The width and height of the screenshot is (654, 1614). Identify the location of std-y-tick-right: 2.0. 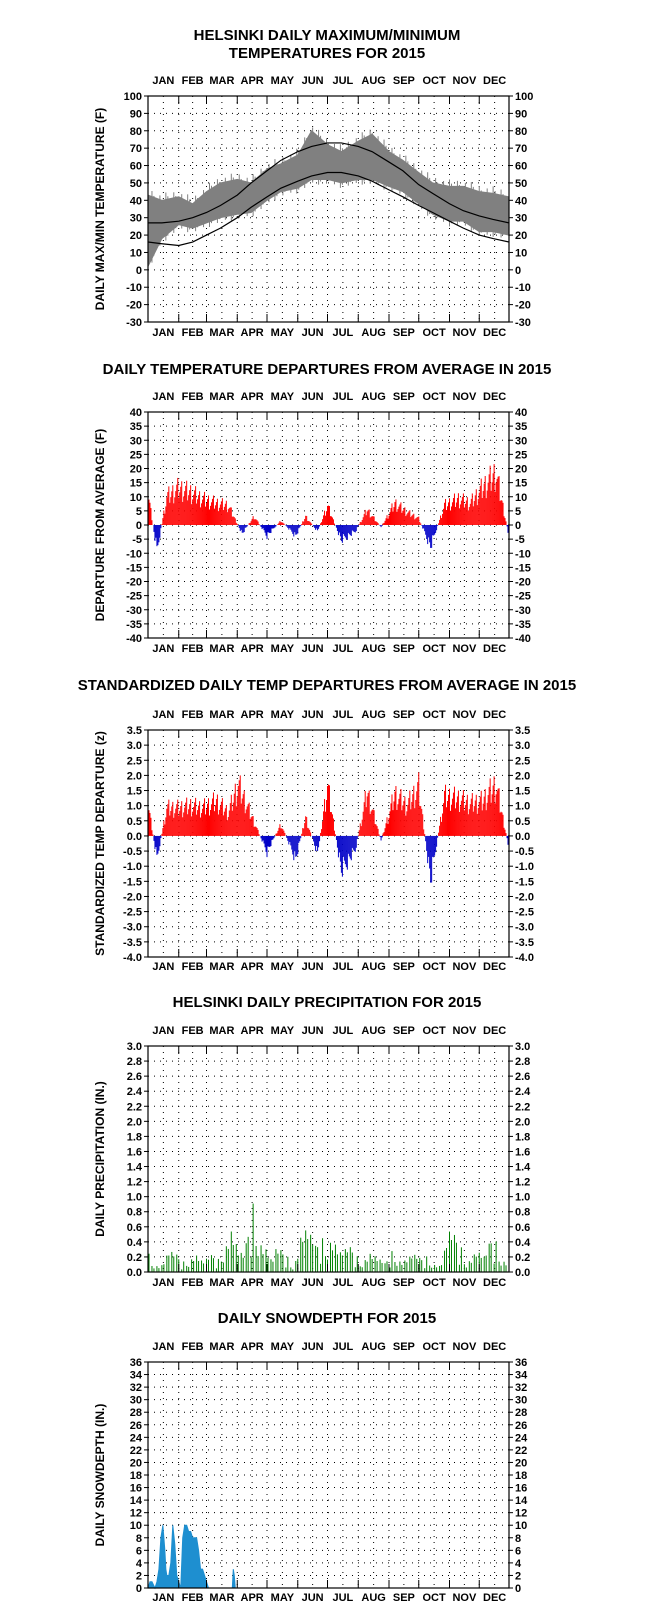
(522, 776).